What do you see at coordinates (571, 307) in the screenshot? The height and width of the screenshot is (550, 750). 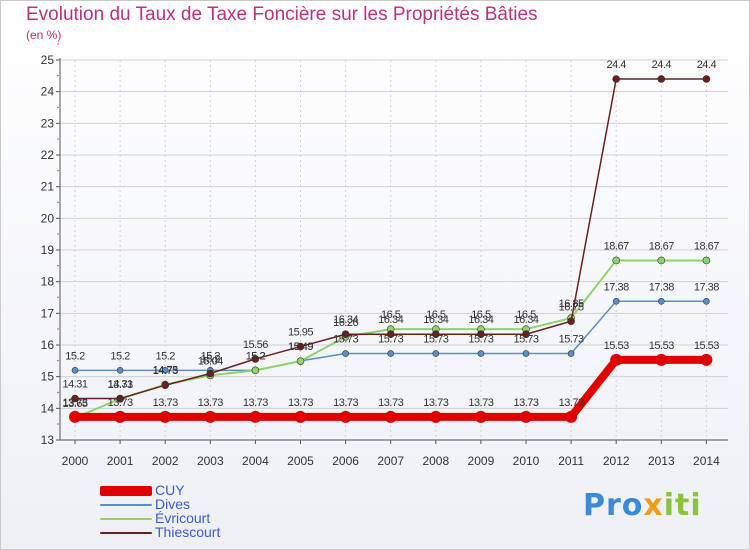 I see `data-label-thiescourt: 16.75` at bounding box center [571, 307].